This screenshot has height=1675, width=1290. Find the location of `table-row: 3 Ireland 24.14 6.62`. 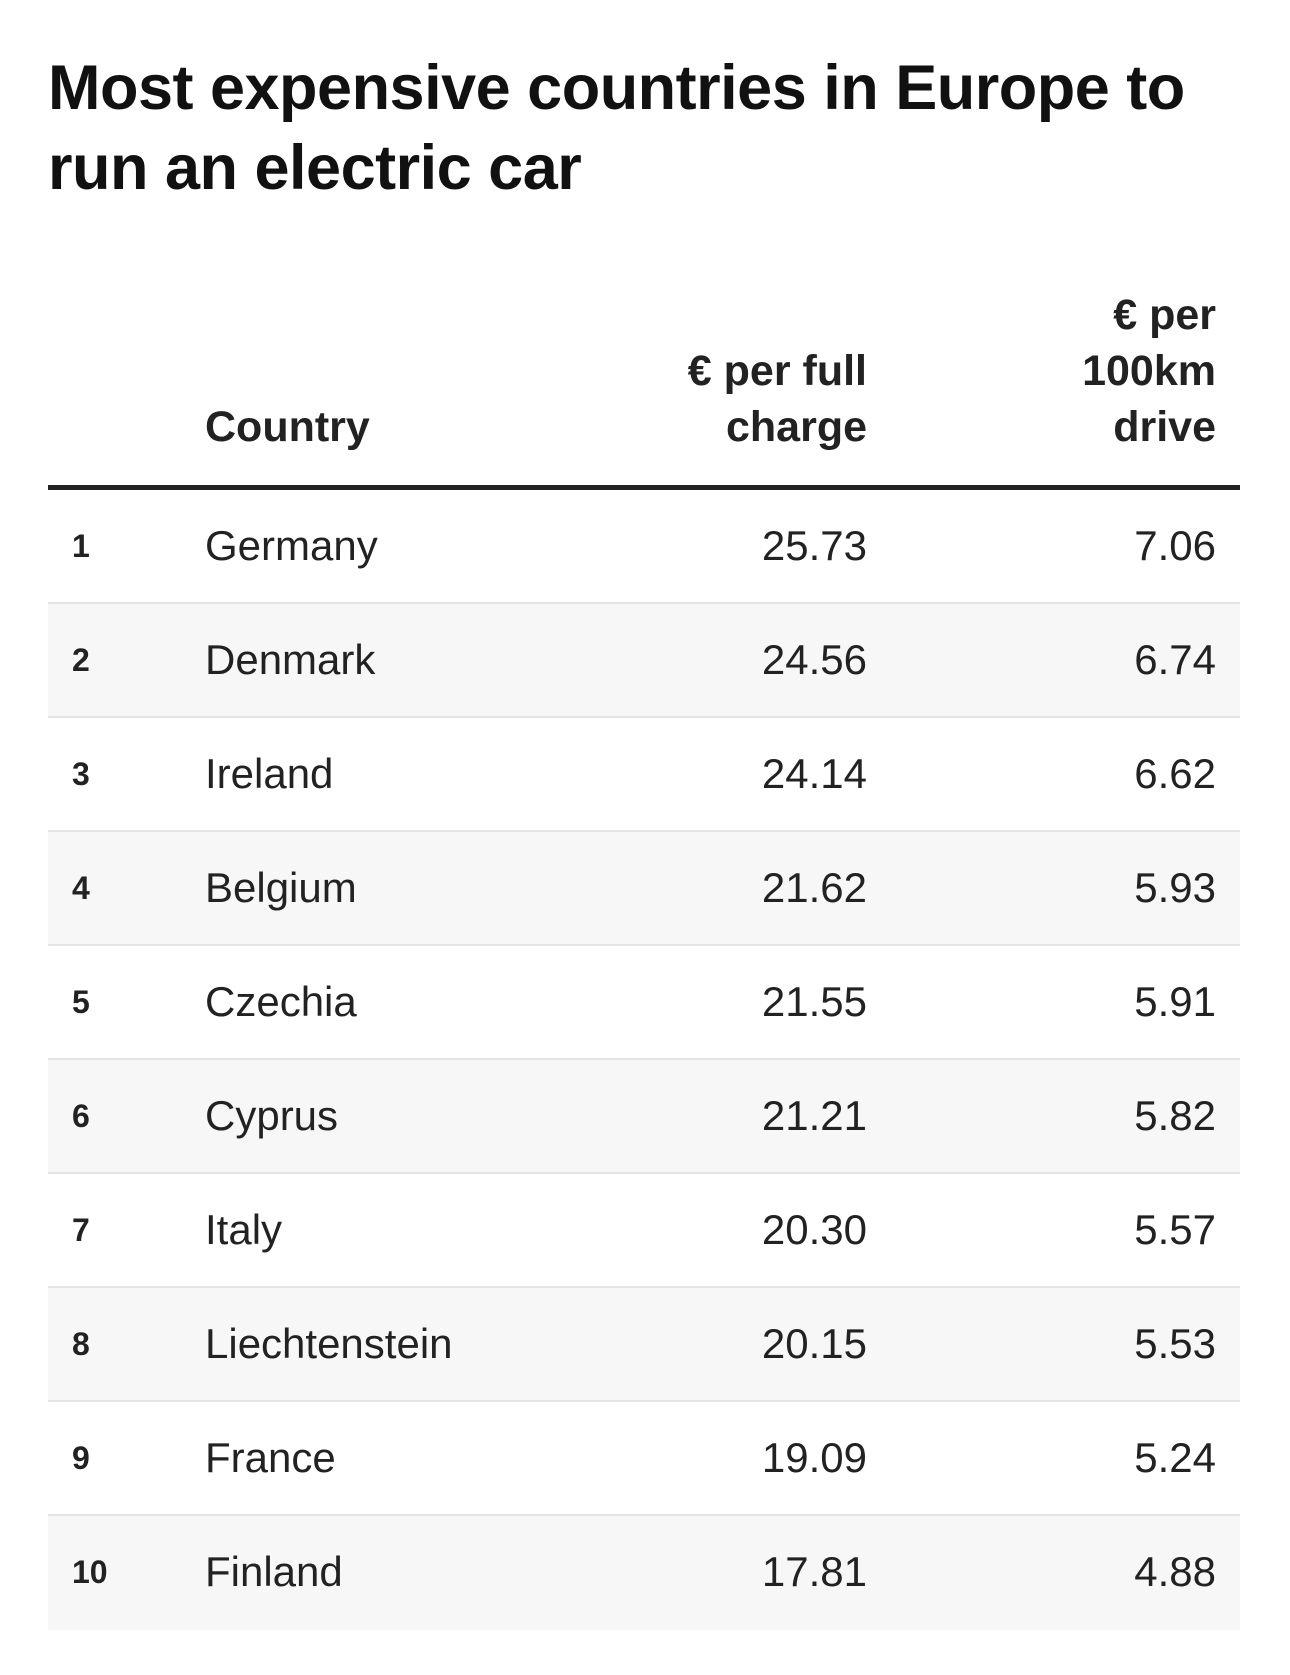

table-row: 3 Ireland 24.14 6.62 is located at coordinates (644, 775).